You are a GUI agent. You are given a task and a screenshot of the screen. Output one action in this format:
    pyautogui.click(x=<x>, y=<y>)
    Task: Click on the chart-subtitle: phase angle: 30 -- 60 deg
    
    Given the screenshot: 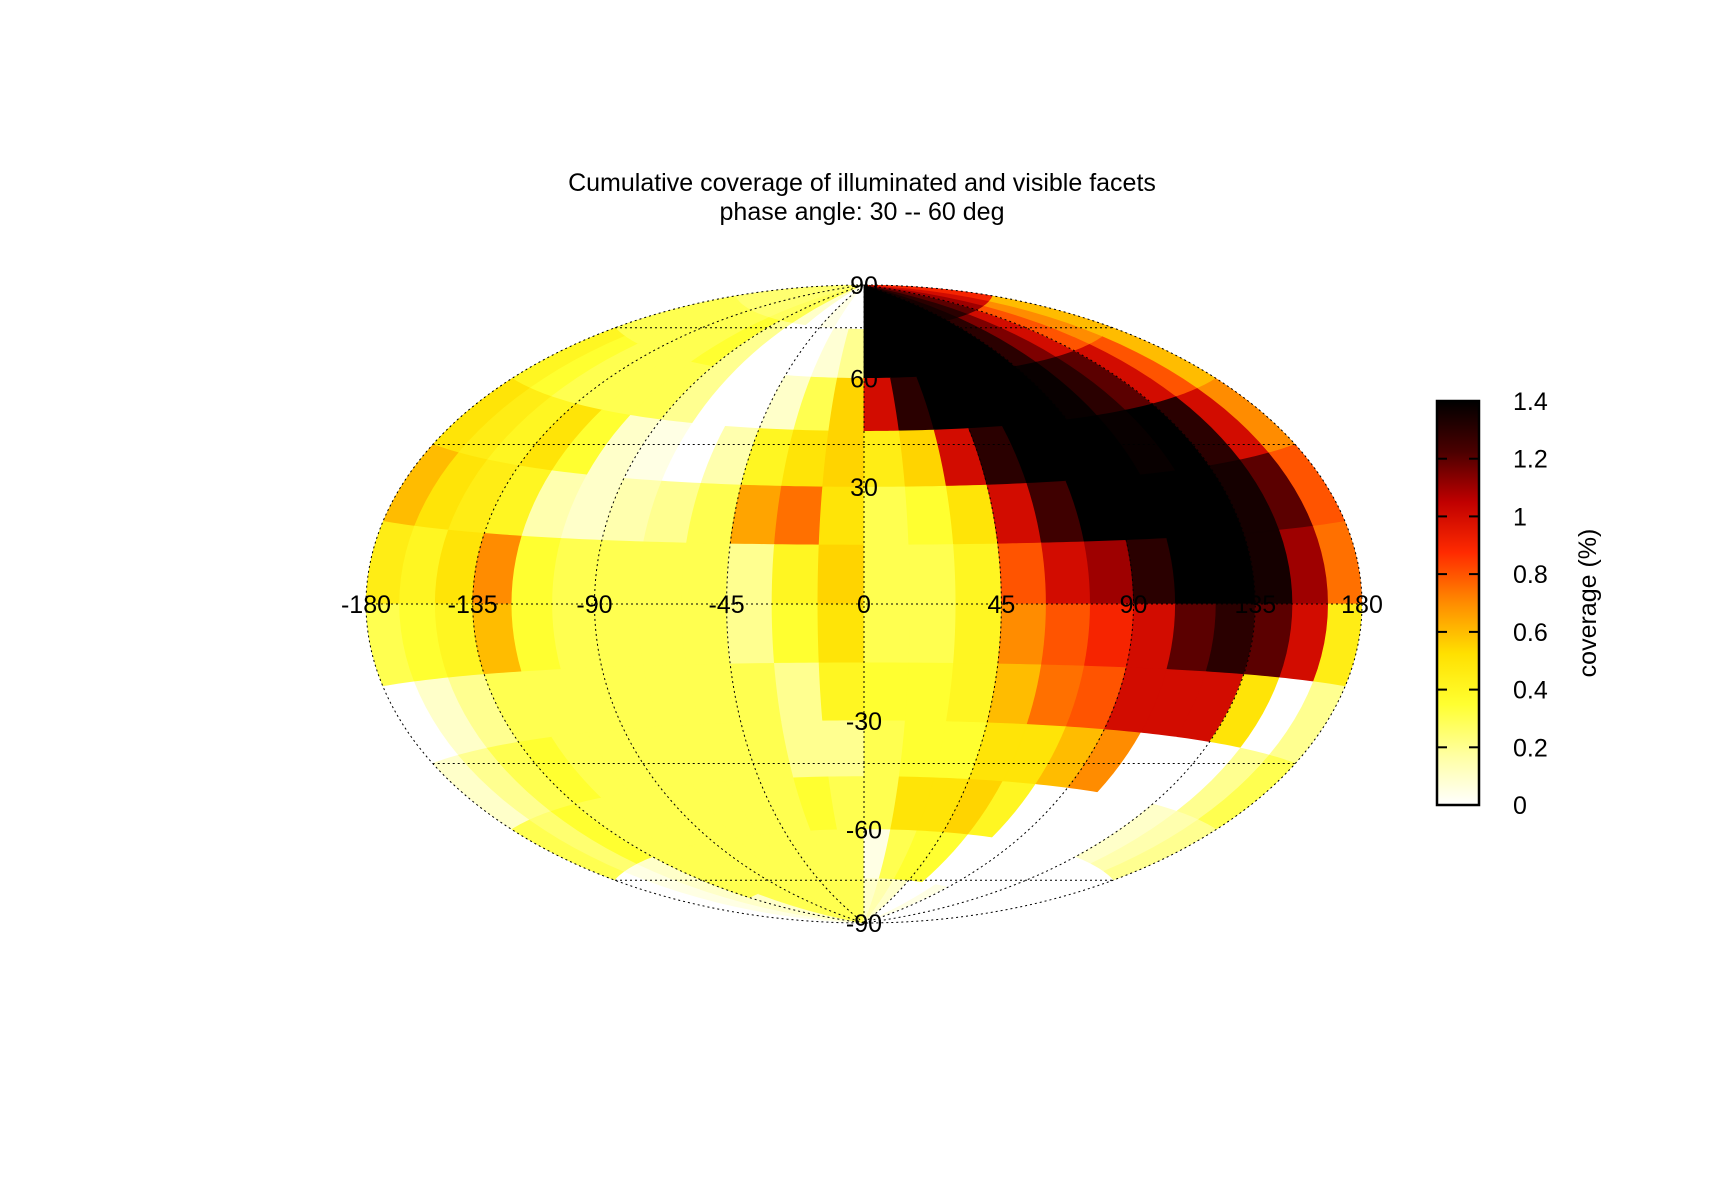 What is the action you would take?
    pyautogui.click(x=862, y=212)
    